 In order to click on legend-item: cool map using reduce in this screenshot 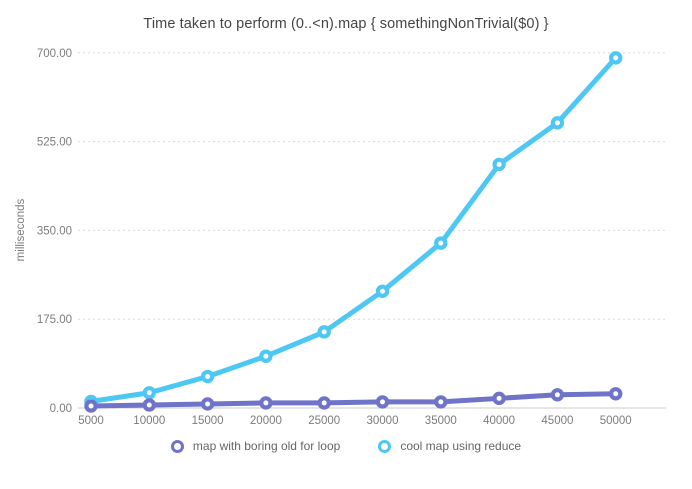, I will do `click(449, 446)`.